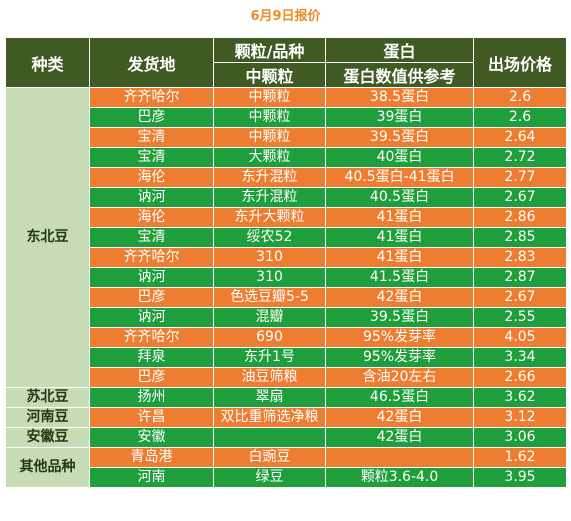 The height and width of the screenshot is (521, 571). I want to click on table-row: 巴彦 色选豆瓣5-5 42蛋白 2.67, so click(286, 297).